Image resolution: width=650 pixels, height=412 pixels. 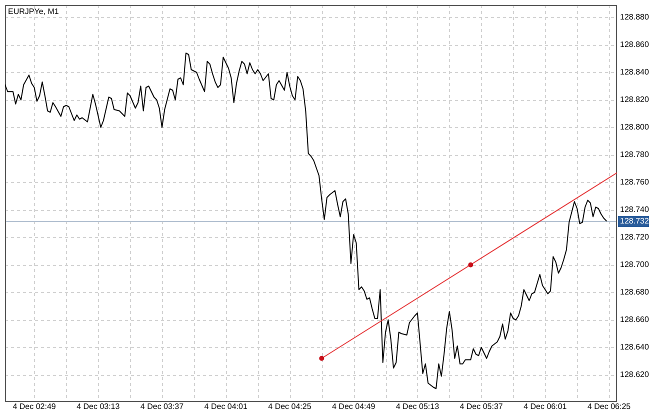 What do you see at coordinates (635, 17) in the screenshot?
I see `y-tick-label: 128.880` at bounding box center [635, 17].